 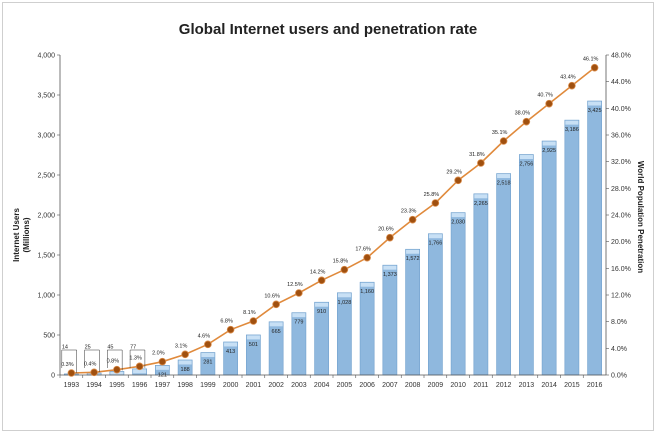 I want to click on y-left-tick-label: 1,000, so click(x=46, y=296).